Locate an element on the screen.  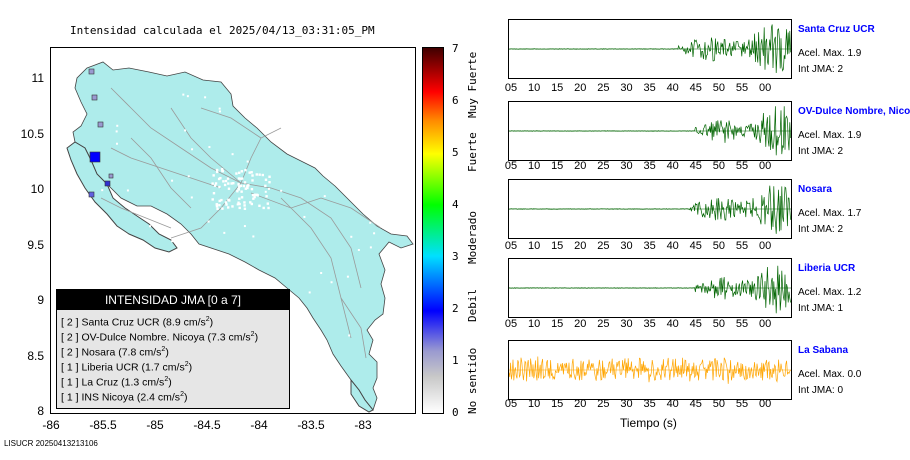
station-name: Nosara is located at coordinates (815, 189).